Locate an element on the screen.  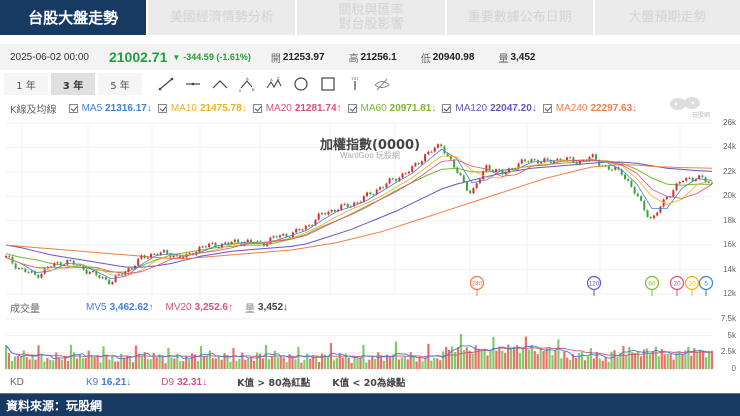
ma-value: 21316.17 is located at coordinates (126, 108).